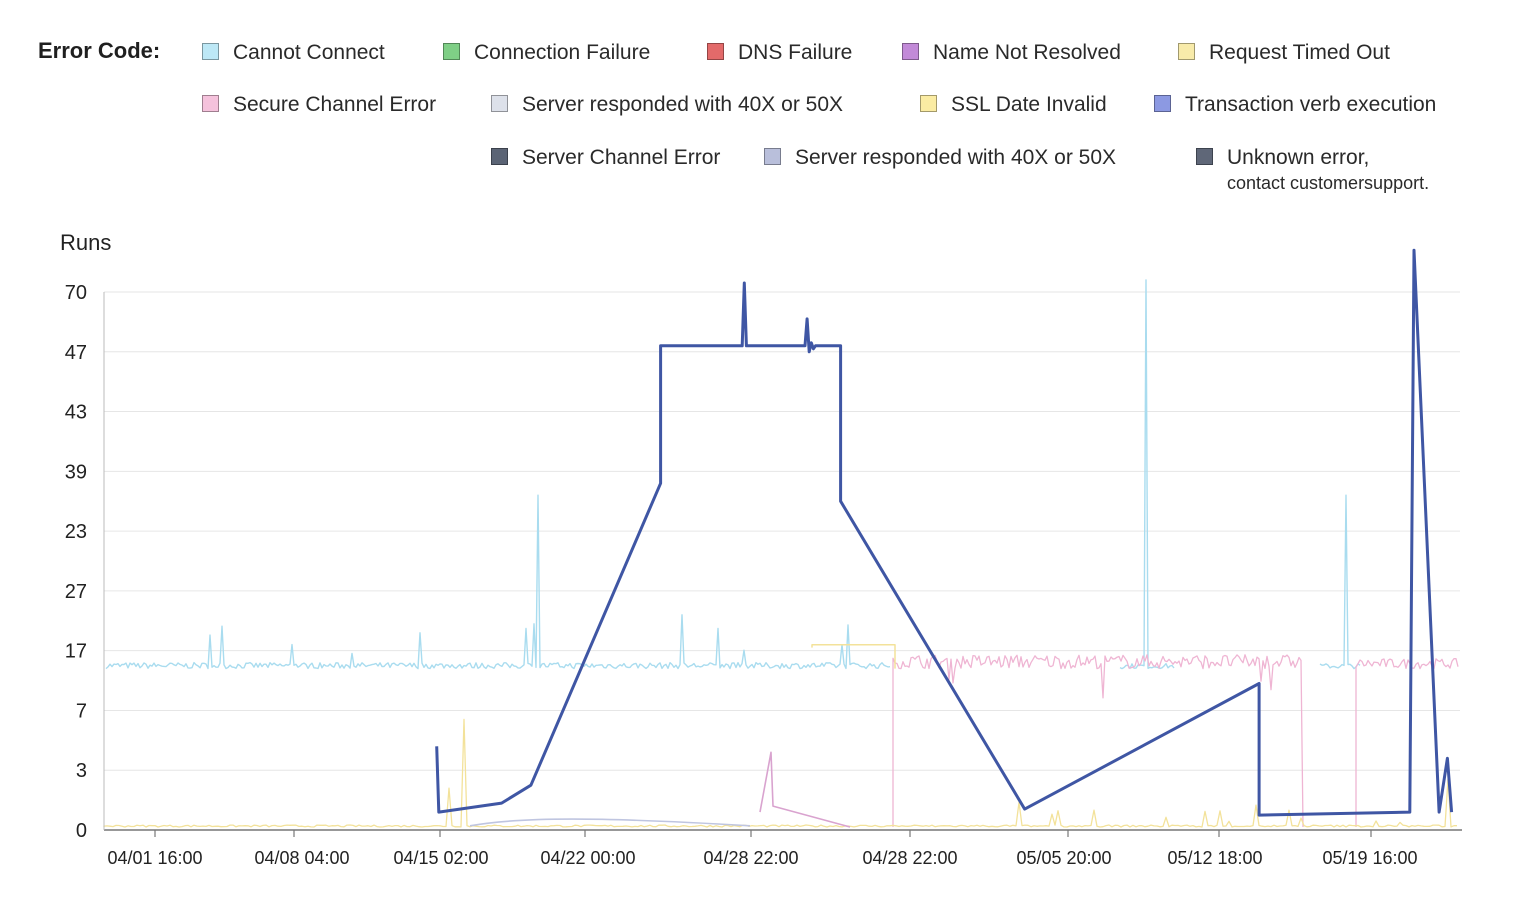 This screenshot has width=1536, height=914. Describe the element at coordinates (154, 858) in the screenshot. I see `x-tick-label: 04/01 16:00` at that location.